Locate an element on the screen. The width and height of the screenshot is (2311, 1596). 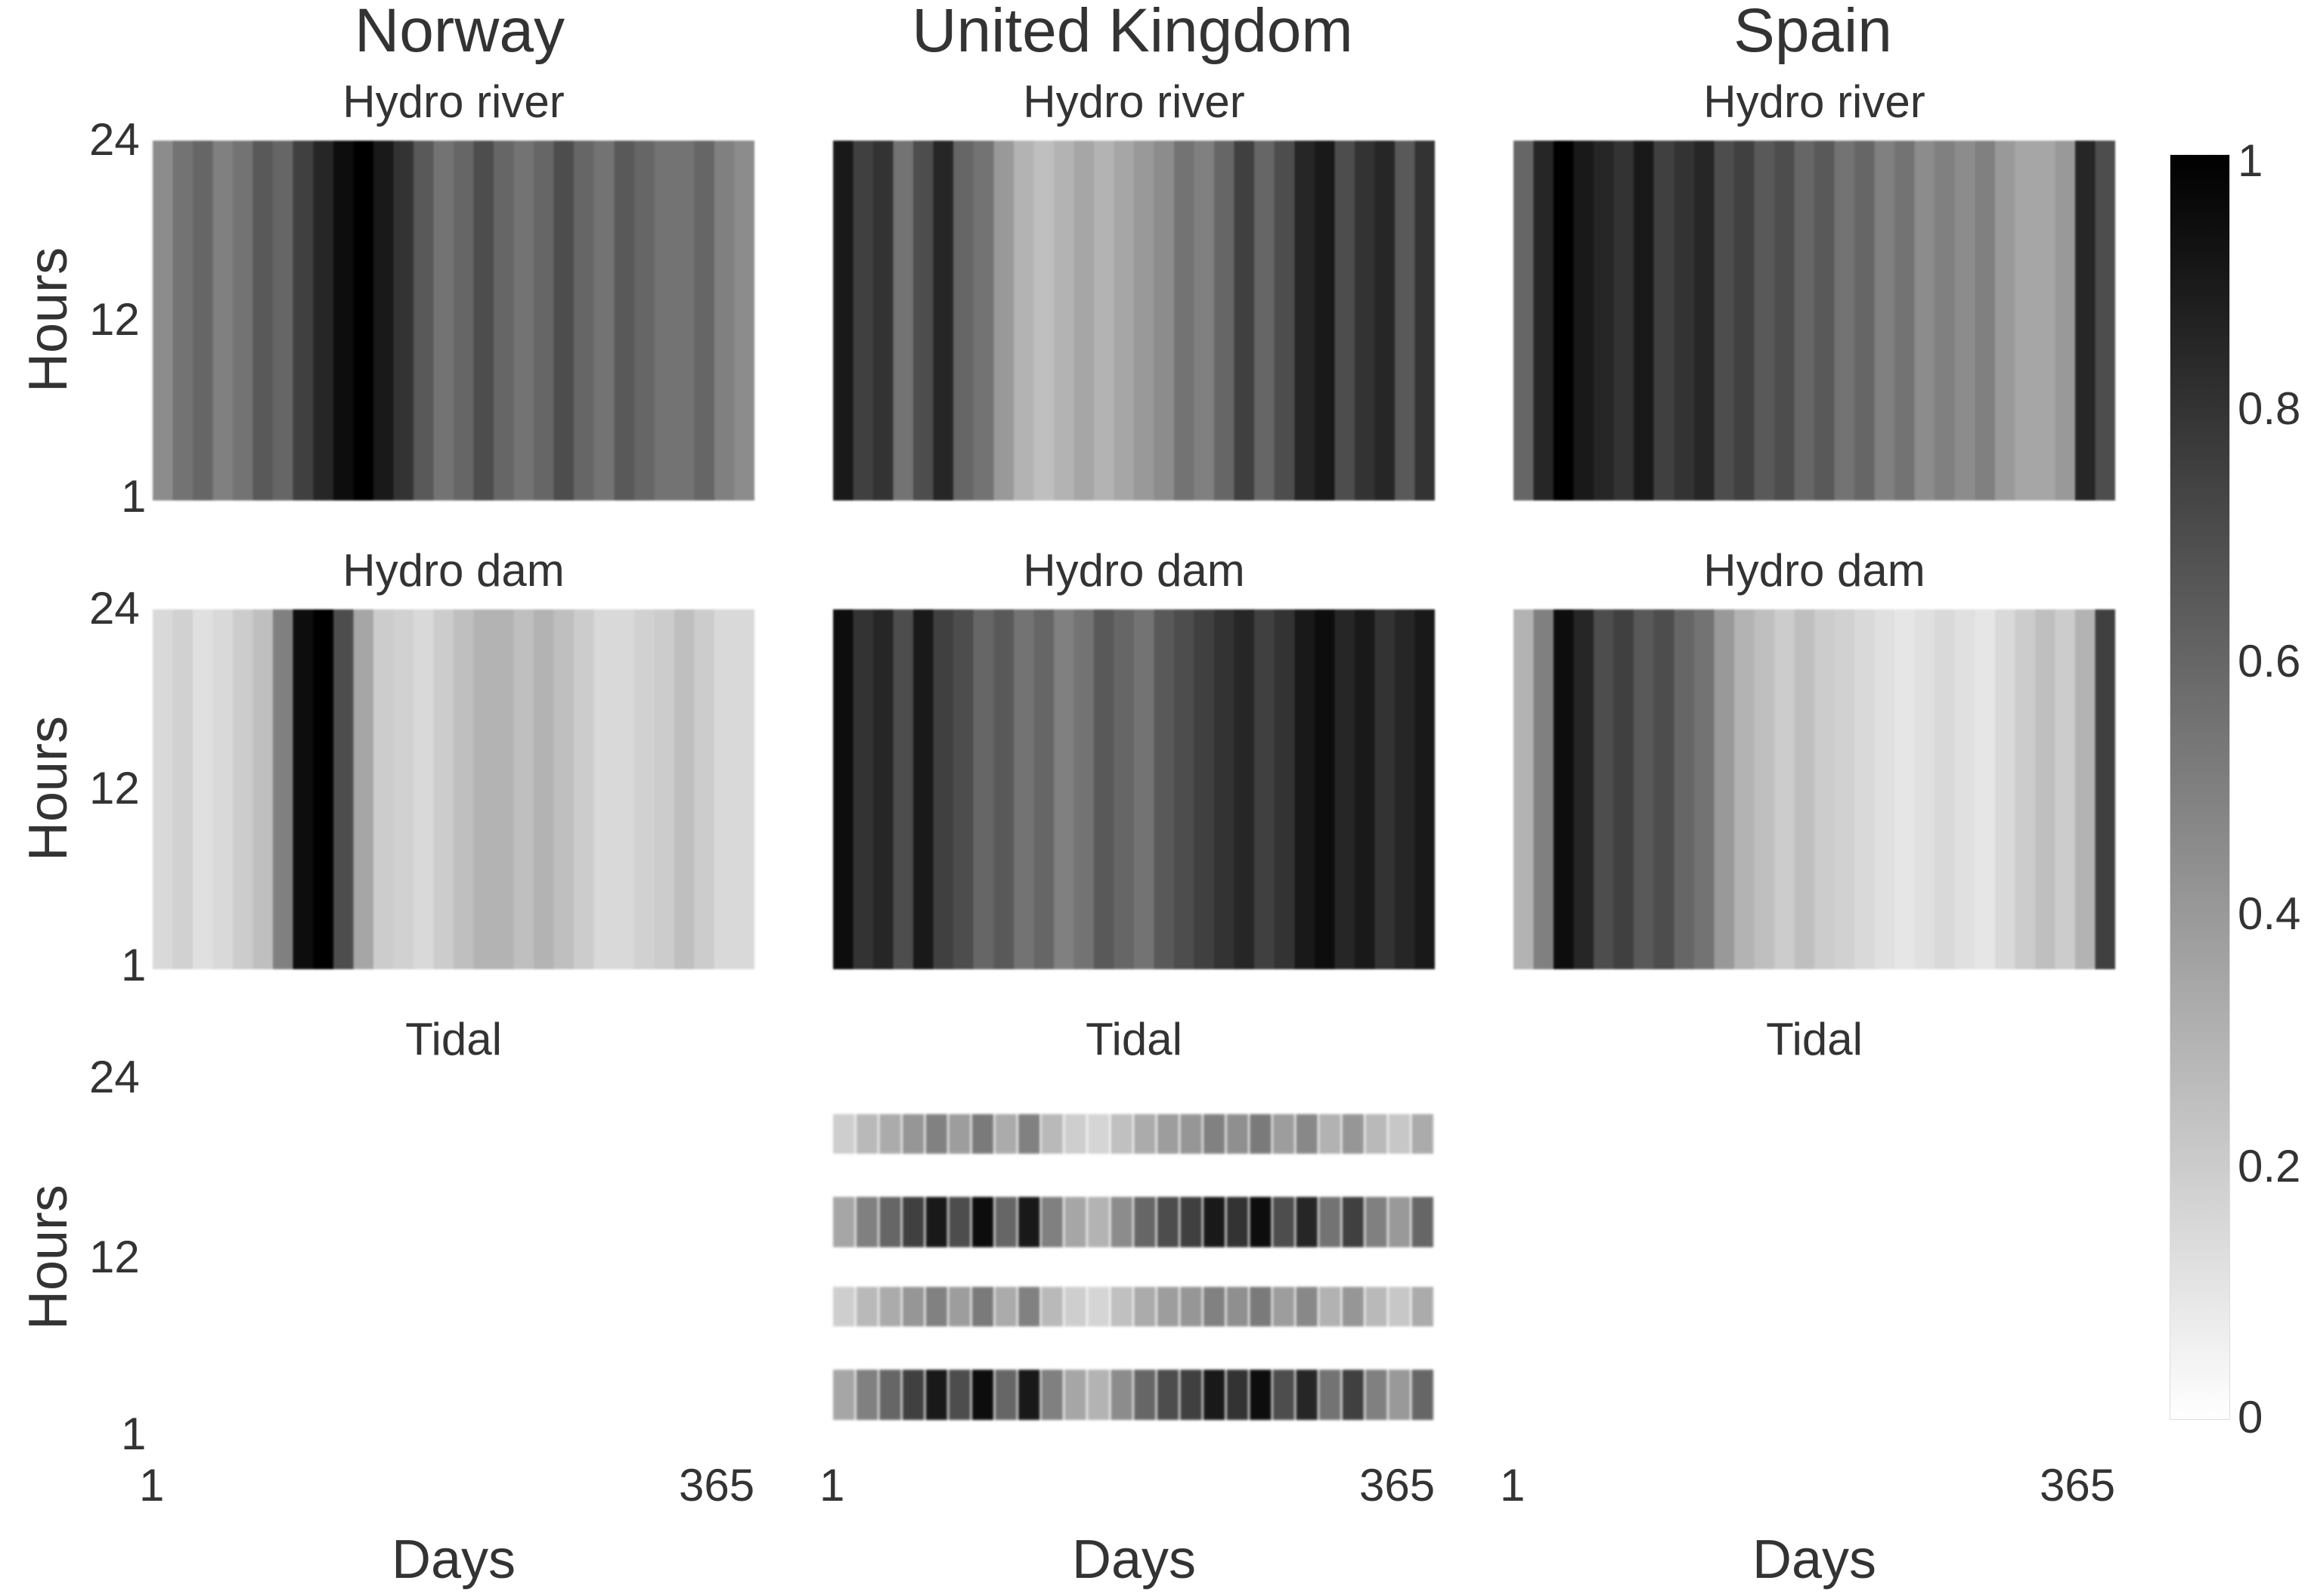
panel-title-2-3: Hydro dam is located at coordinates (1814, 570).